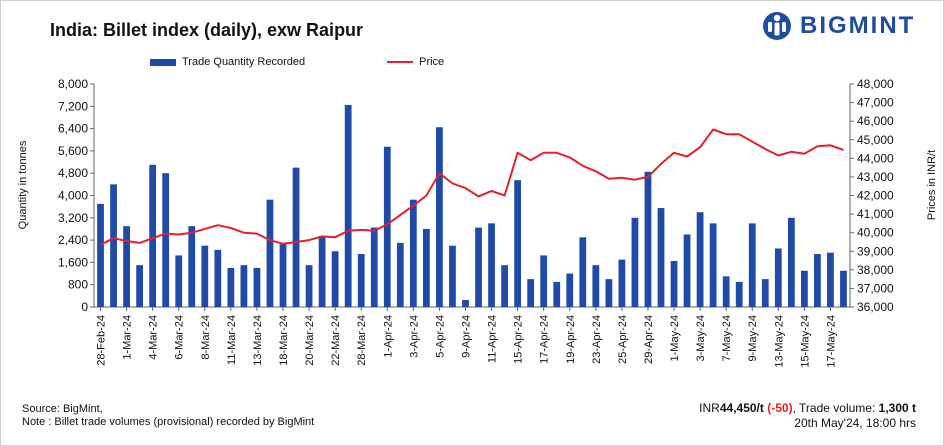 The image size is (944, 446). Describe the element at coordinates (780, 408) in the screenshot. I see `price-change: (-50)` at that location.